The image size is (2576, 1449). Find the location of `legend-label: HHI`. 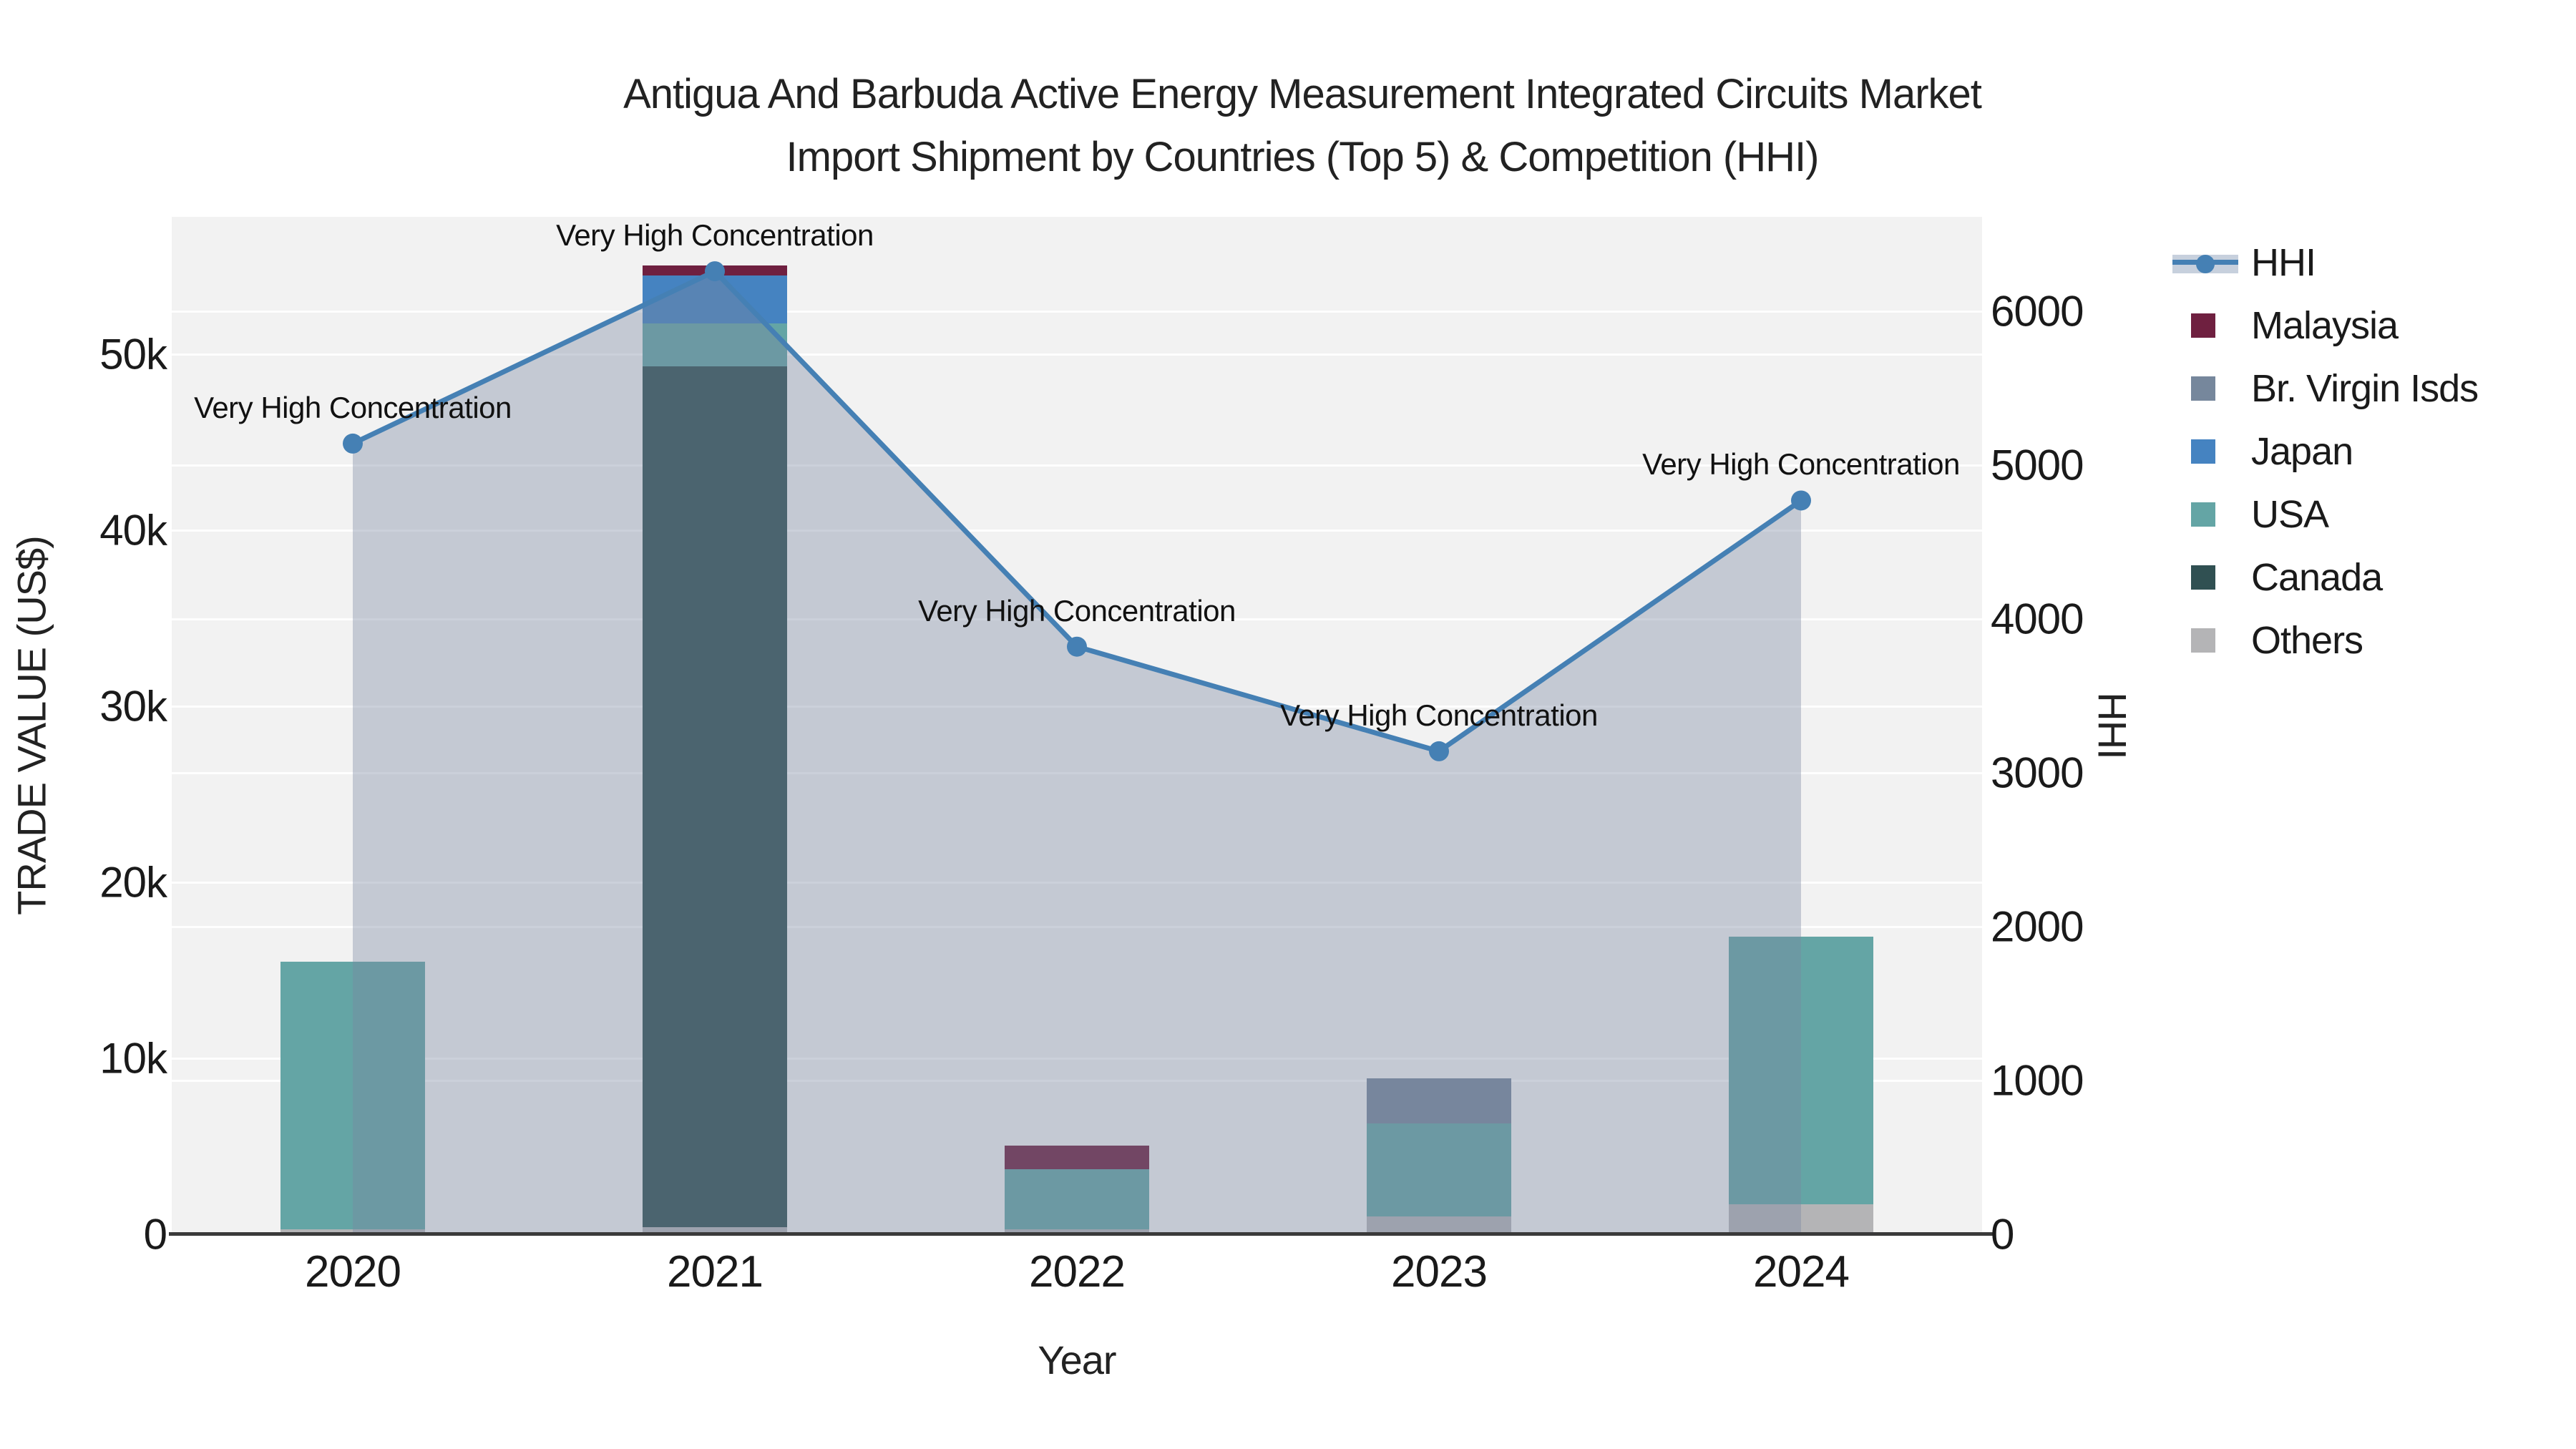

legend-label: HHI is located at coordinates (2283, 262).